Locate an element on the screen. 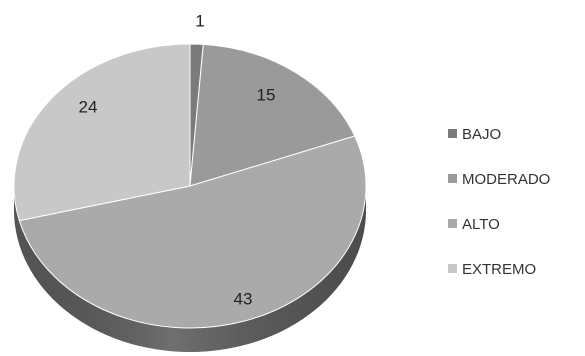  legend-label-moderado: MODERADO is located at coordinates (506, 179).